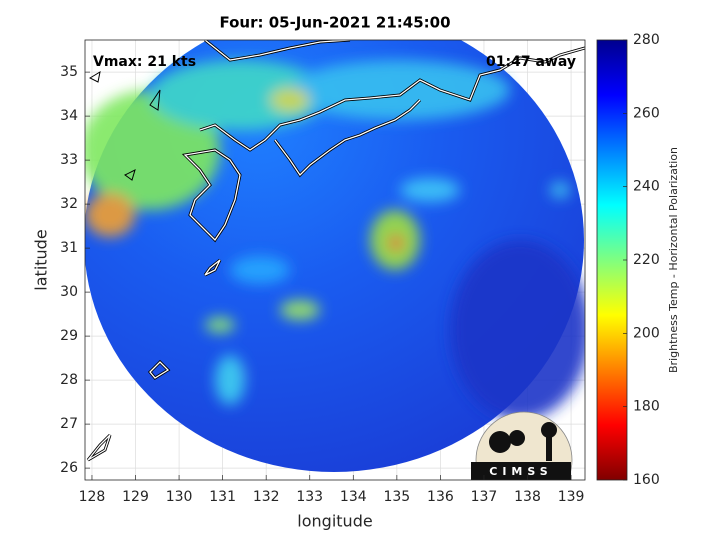  I want to click on annotation: Vmax: 21 kts, so click(144, 62).